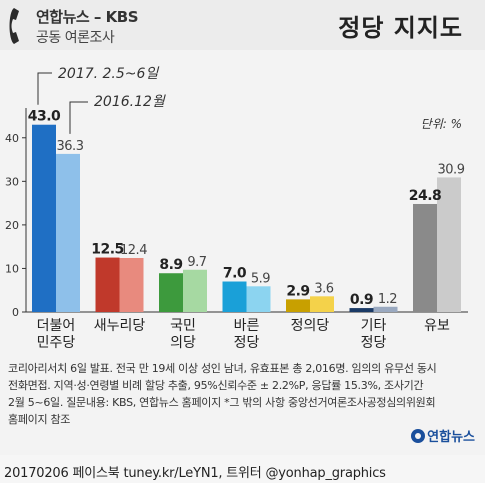  I want to click on category-label: 국민, so click(183, 326).